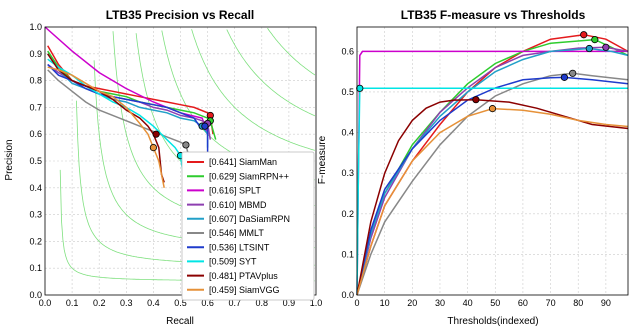 The image size is (634, 327). I want to click on y-tick-label: 0.7, so click(35, 107).